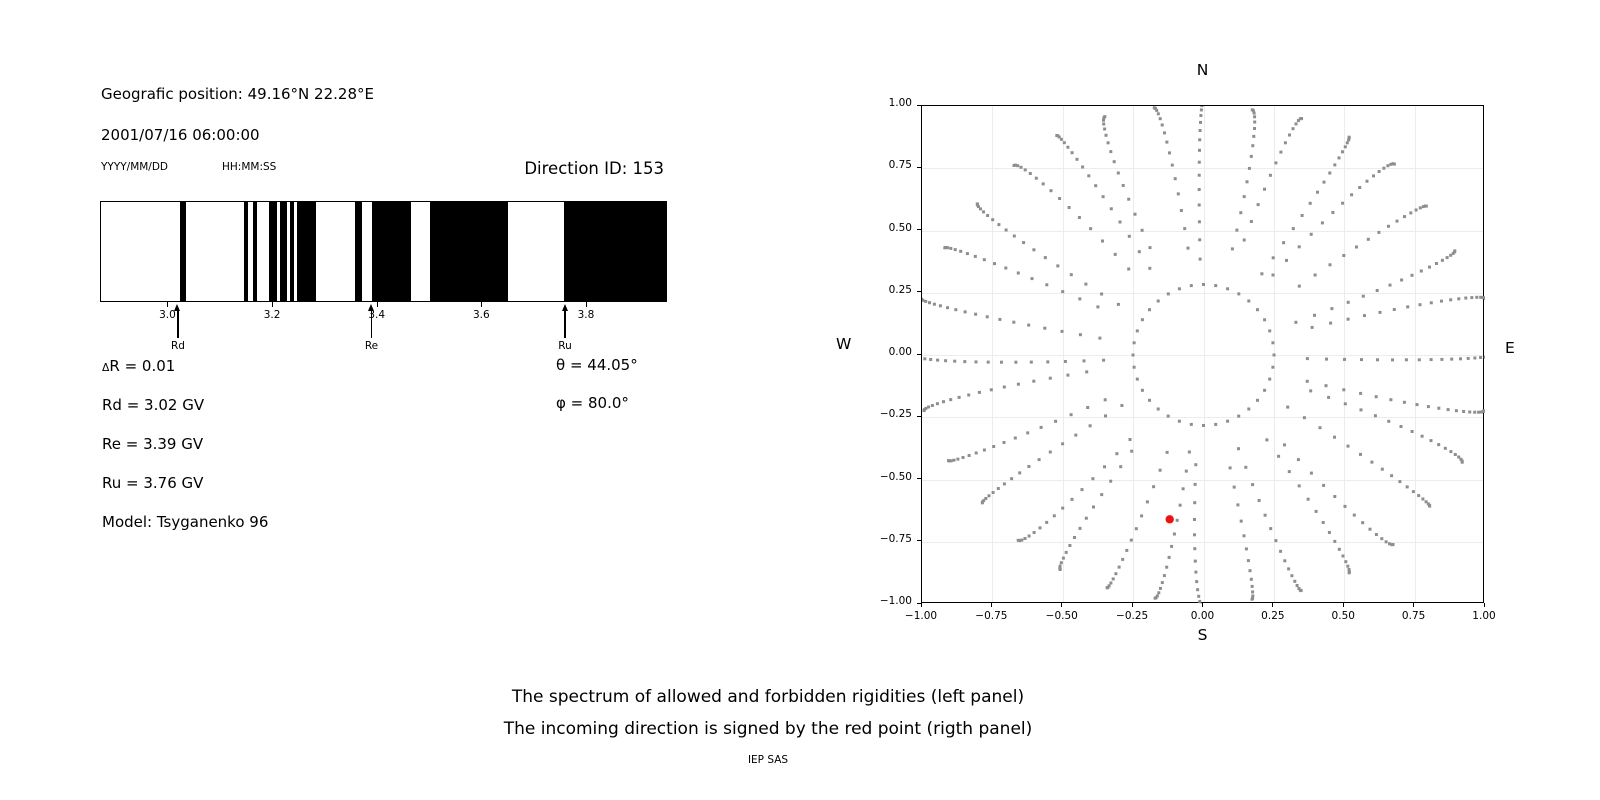  What do you see at coordinates (921, 616) in the screenshot?
I see `x-axis-tick-label: −1.00` at bounding box center [921, 616].